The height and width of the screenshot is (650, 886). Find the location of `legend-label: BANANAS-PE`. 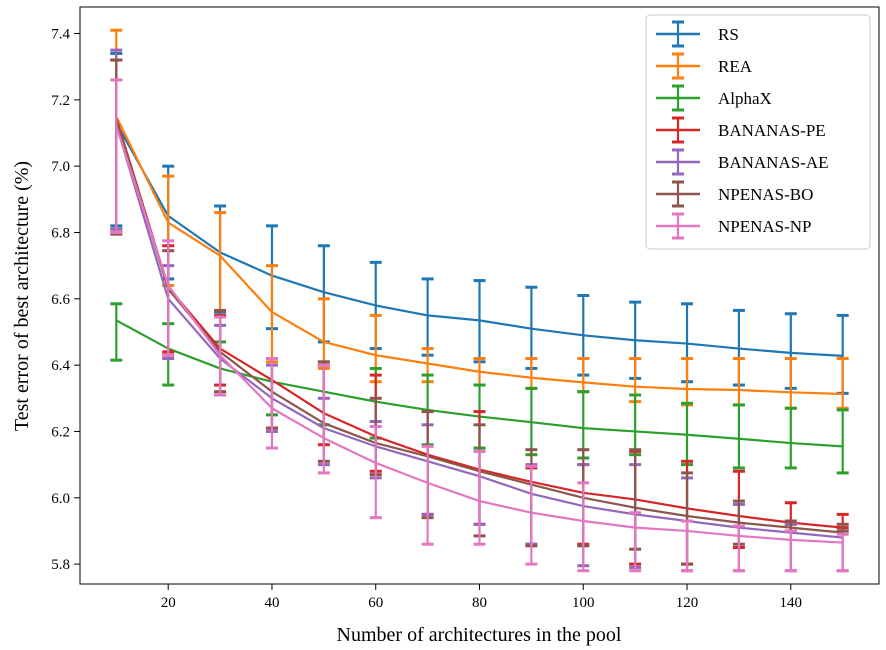

legend-label: BANANAS-PE is located at coordinates (772, 130).